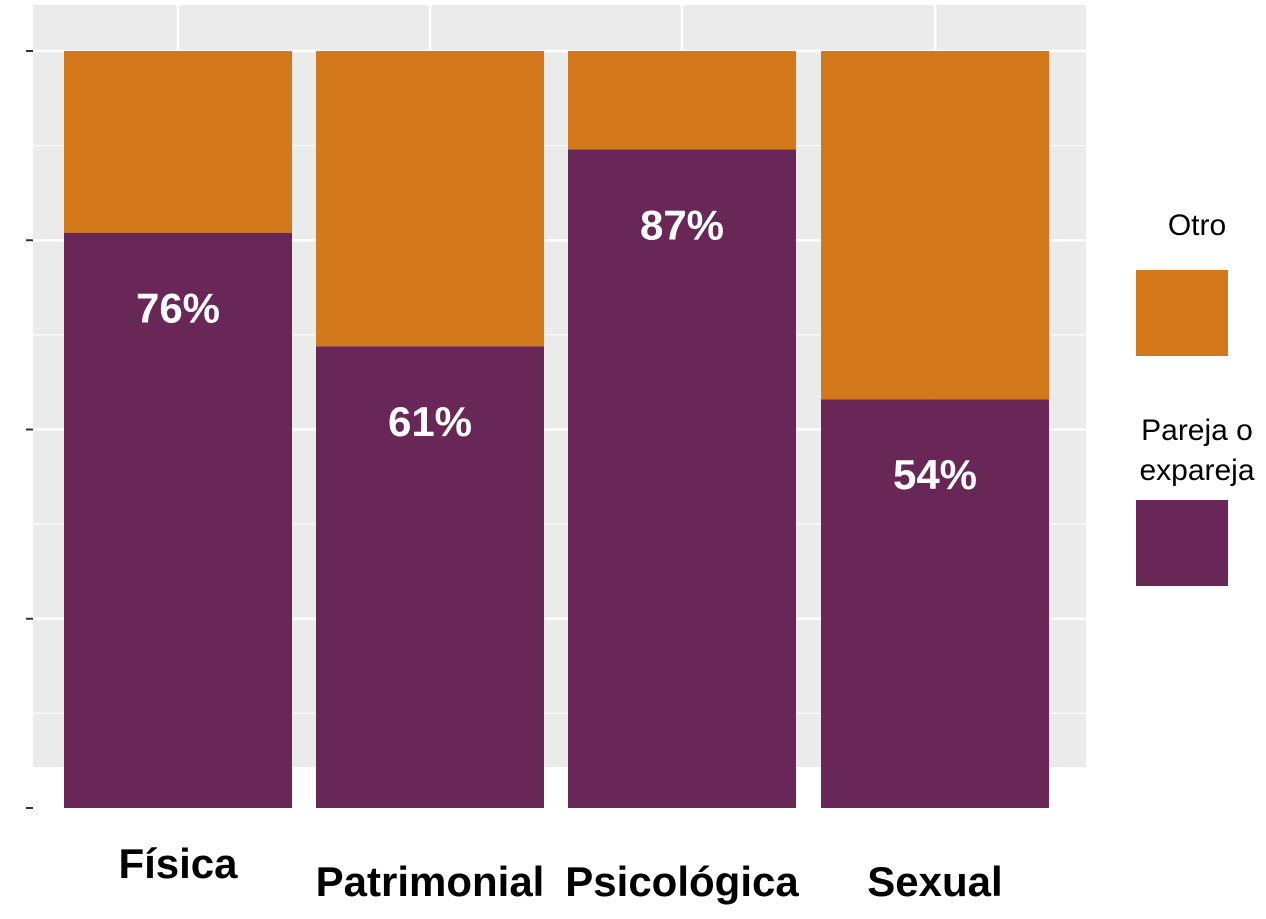 The height and width of the screenshot is (919, 1266). I want to click on bar-fisica-pareja-o-expareja, so click(178, 520).